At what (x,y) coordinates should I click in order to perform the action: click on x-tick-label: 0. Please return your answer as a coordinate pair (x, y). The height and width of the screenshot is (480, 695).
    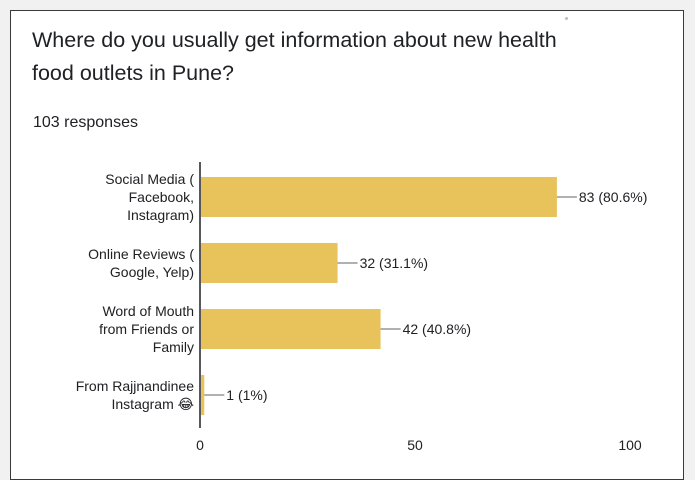
    Looking at the image, I should click on (200, 445).